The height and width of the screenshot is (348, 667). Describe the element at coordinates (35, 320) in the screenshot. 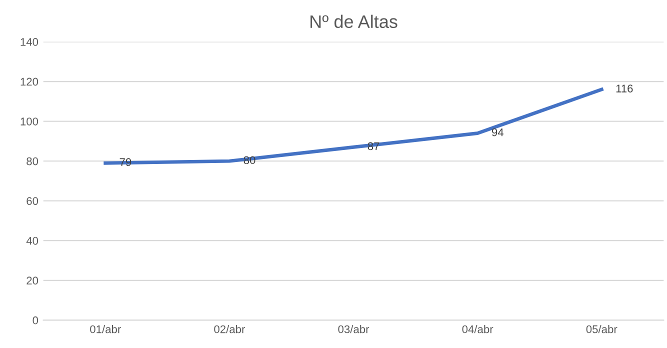

I see `y-tick-label: 0` at that location.